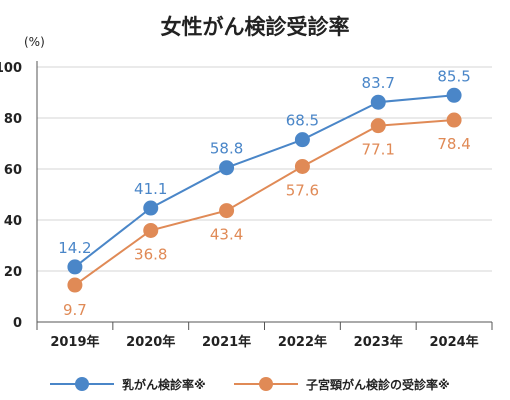 The width and height of the screenshot is (510, 400). What do you see at coordinates (151, 230) in the screenshot?
I see `data-point-series2-2020年` at bounding box center [151, 230].